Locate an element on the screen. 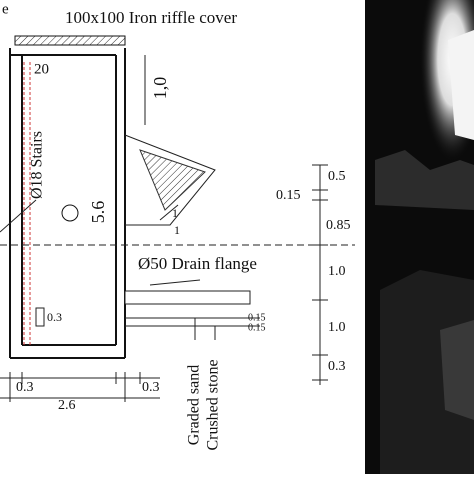 The height and width of the screenshot is (479, 474). stairs-label: Ø18 Stairs is located at coordinates (37, 165).